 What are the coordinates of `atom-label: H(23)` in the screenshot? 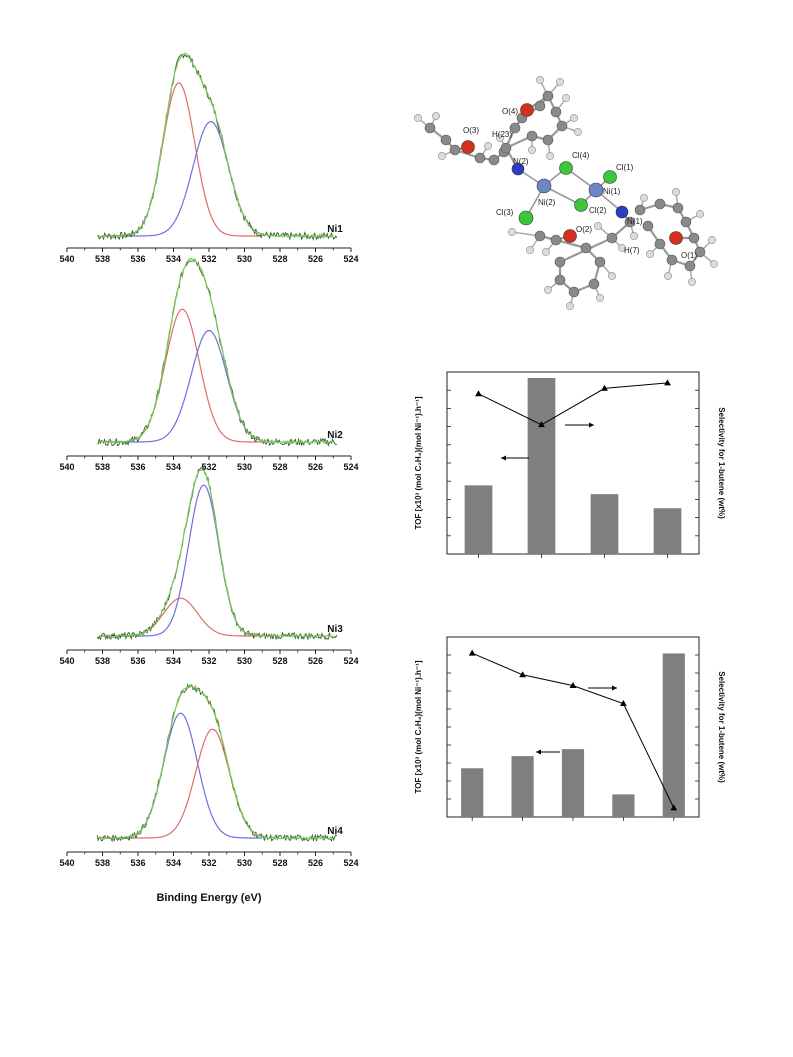 It's located at (502, 134).